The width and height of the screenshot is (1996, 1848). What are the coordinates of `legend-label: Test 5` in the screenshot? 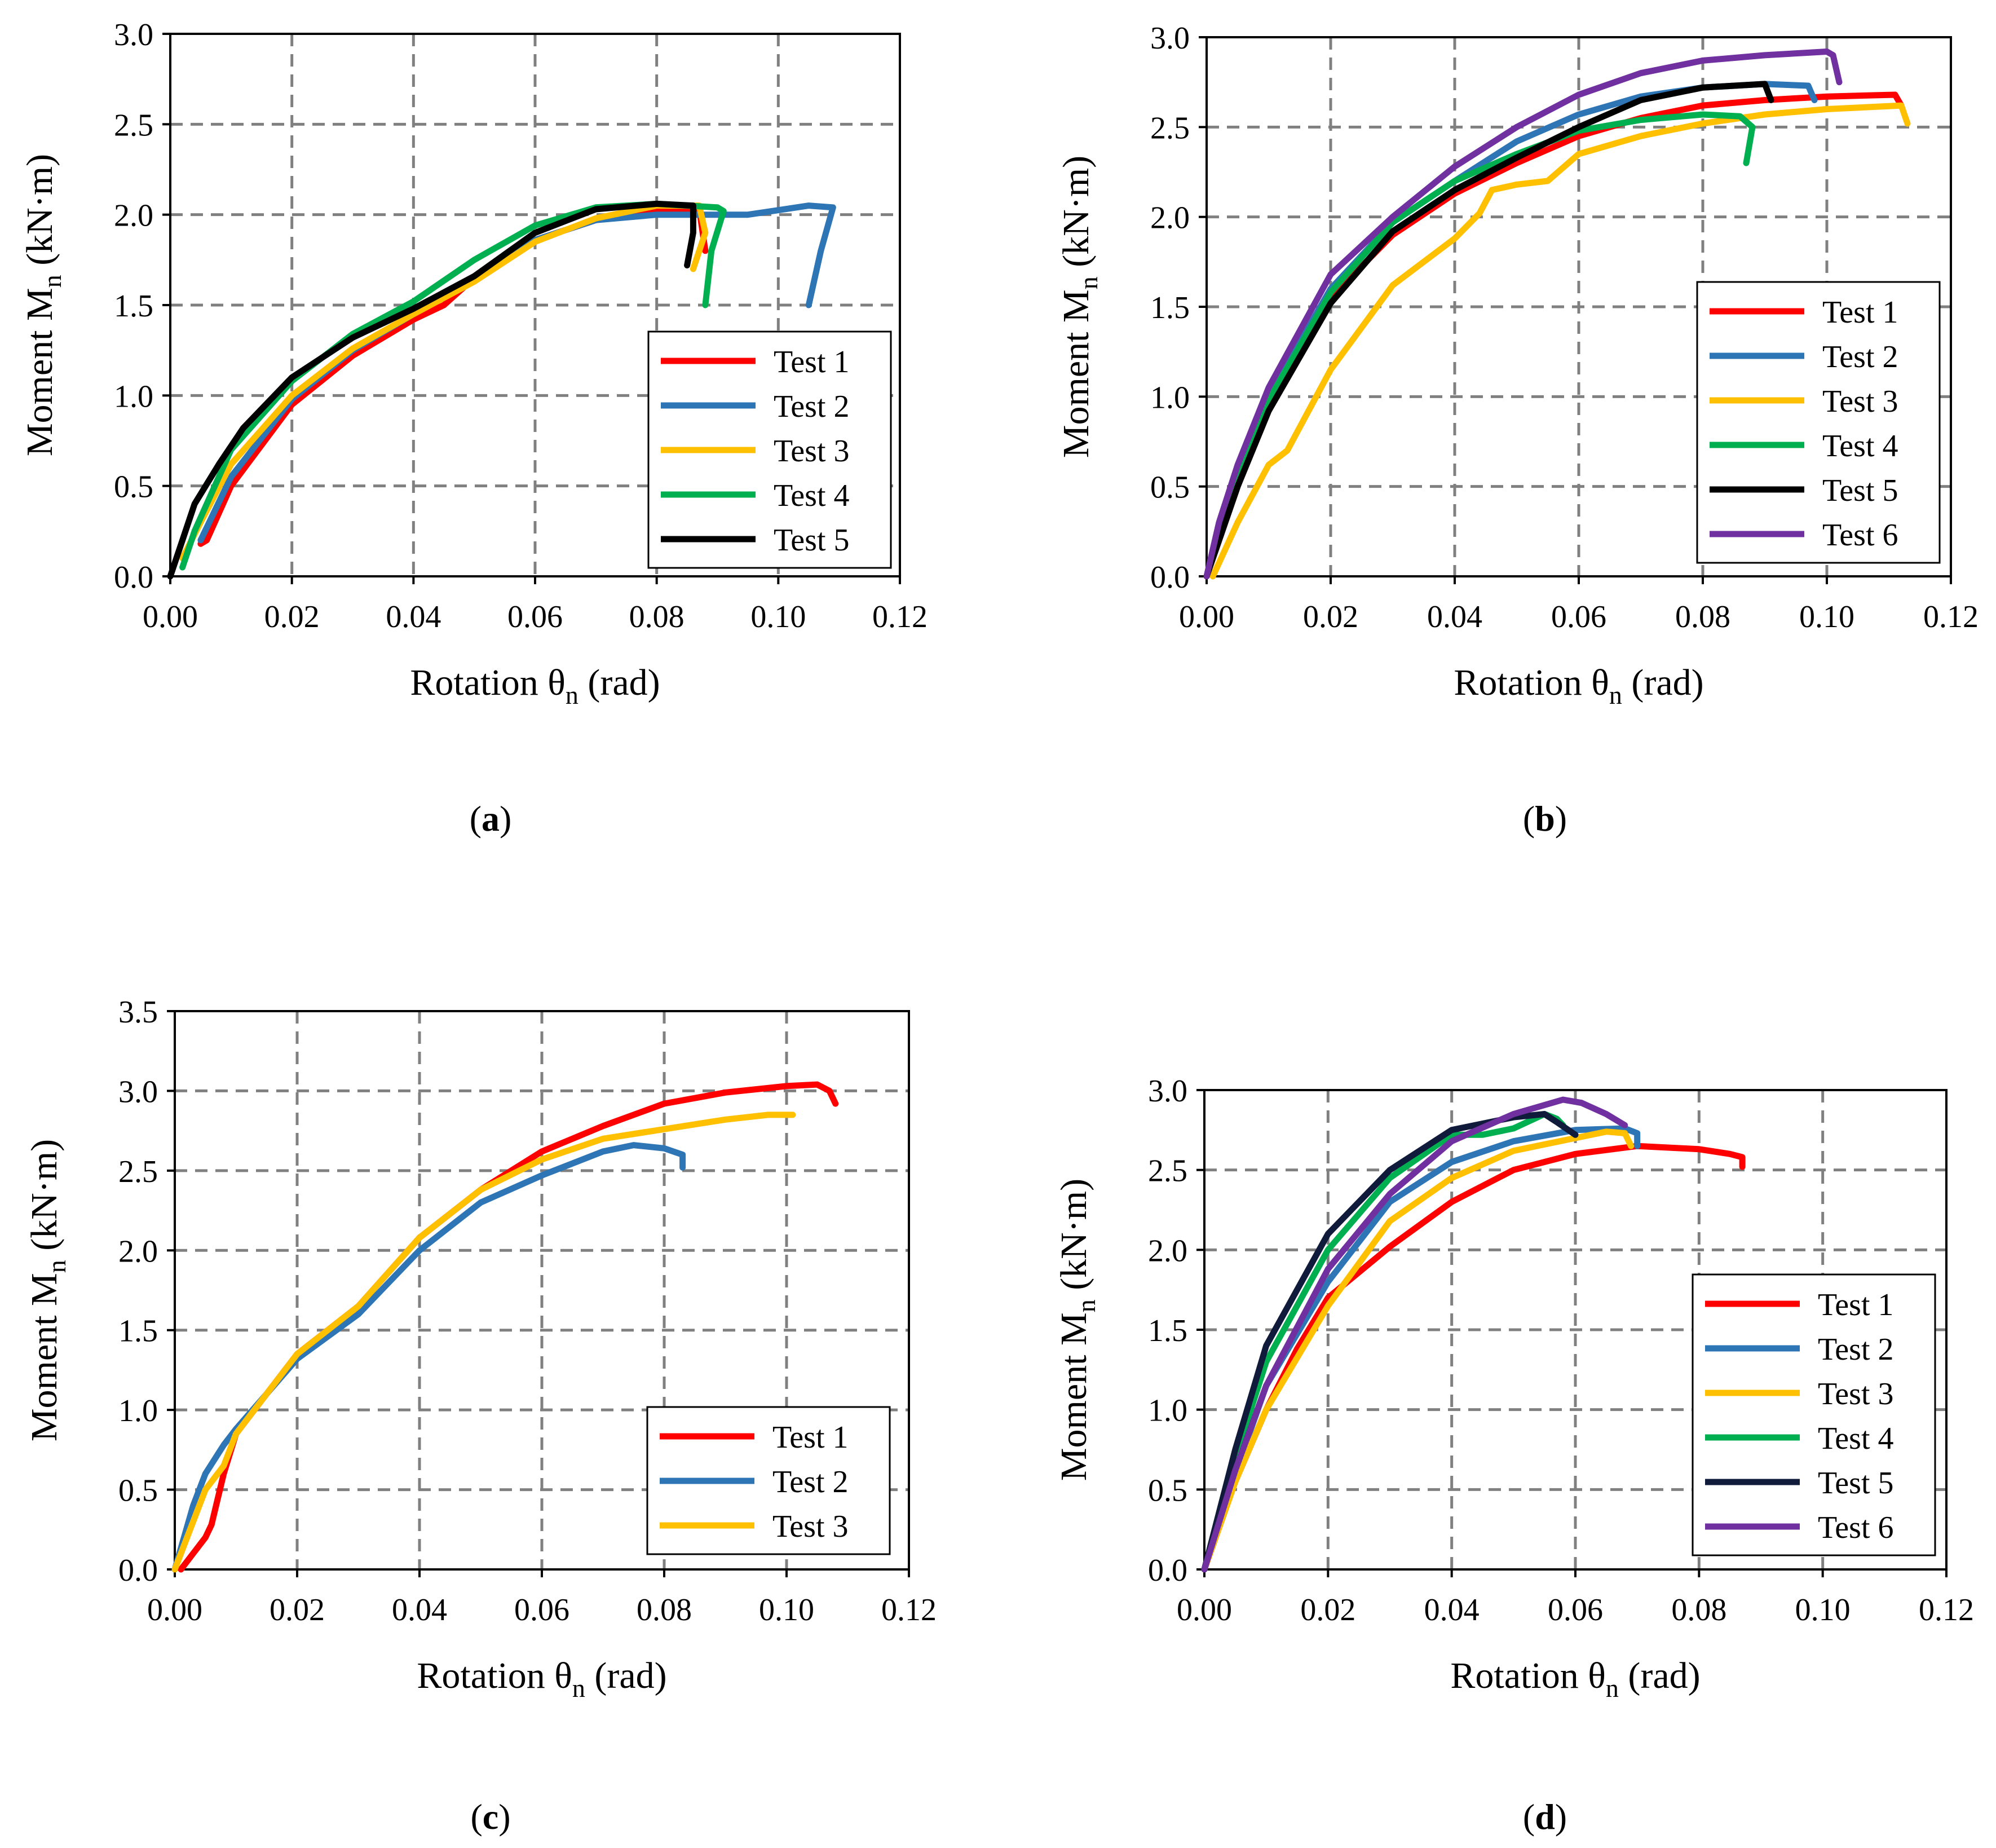 It's located at (1860, 490).